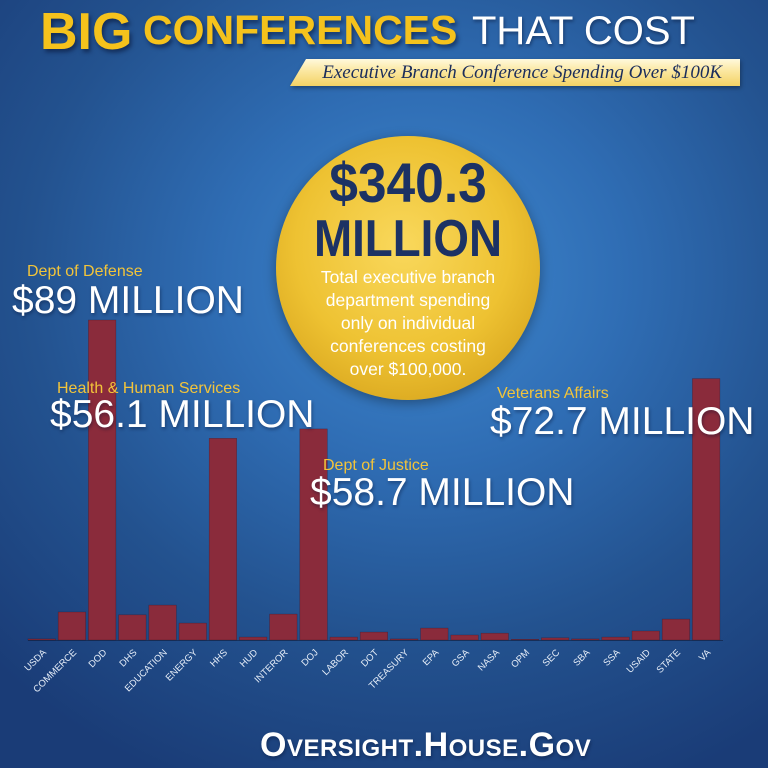 Image resolution: width=768 pixels, height=768 pixels. I want to click on bar-commerce, so click(72, 626).